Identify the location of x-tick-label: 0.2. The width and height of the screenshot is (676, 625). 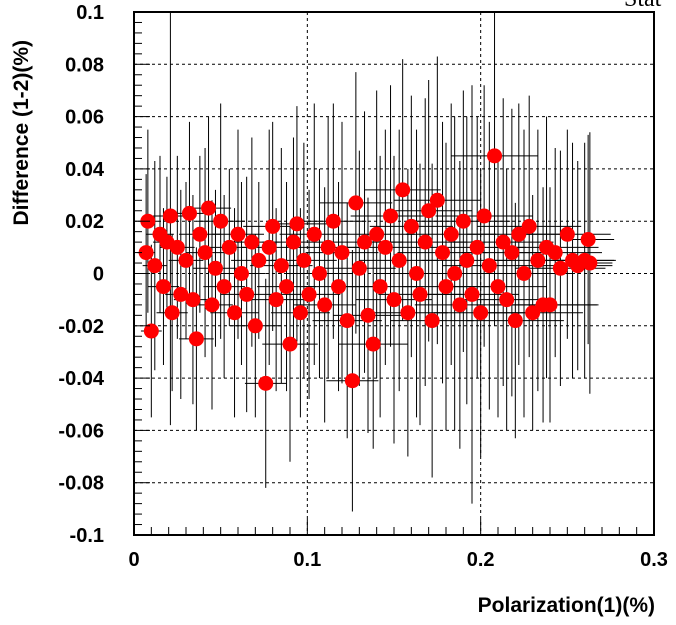
(481, 560).